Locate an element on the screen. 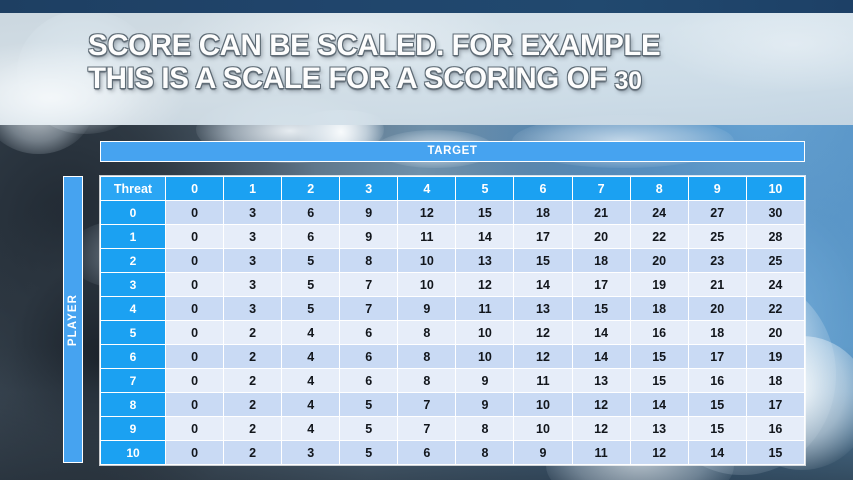  score-cell: 23 is located at coordinates (717, 260).